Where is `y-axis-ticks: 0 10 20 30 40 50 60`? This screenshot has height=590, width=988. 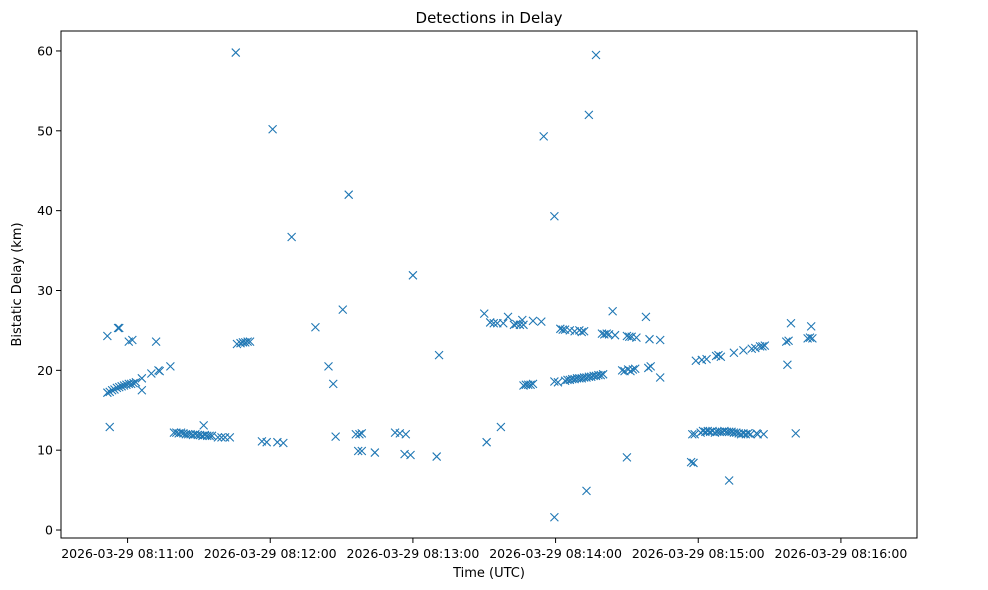
y-axis-ticks: 0 10 20 30 40 50 60 is located at coordinates (49, 290).